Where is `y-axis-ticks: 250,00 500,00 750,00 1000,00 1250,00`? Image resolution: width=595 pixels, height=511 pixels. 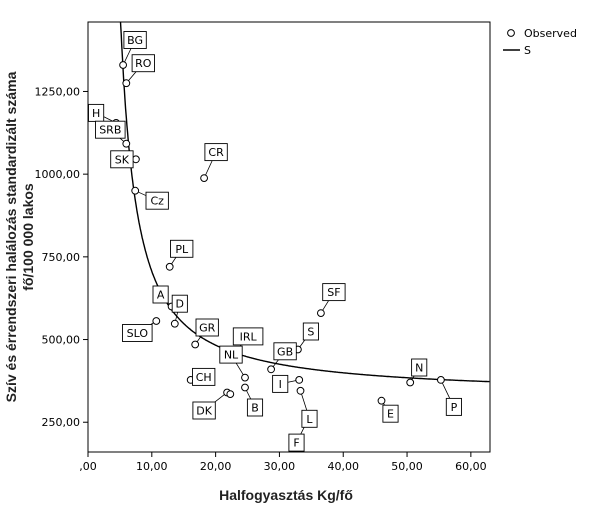
y-axis-ticks: 250,00 500,00 750,00 1000,00 1250,00 is located at coordinates (61, 257).